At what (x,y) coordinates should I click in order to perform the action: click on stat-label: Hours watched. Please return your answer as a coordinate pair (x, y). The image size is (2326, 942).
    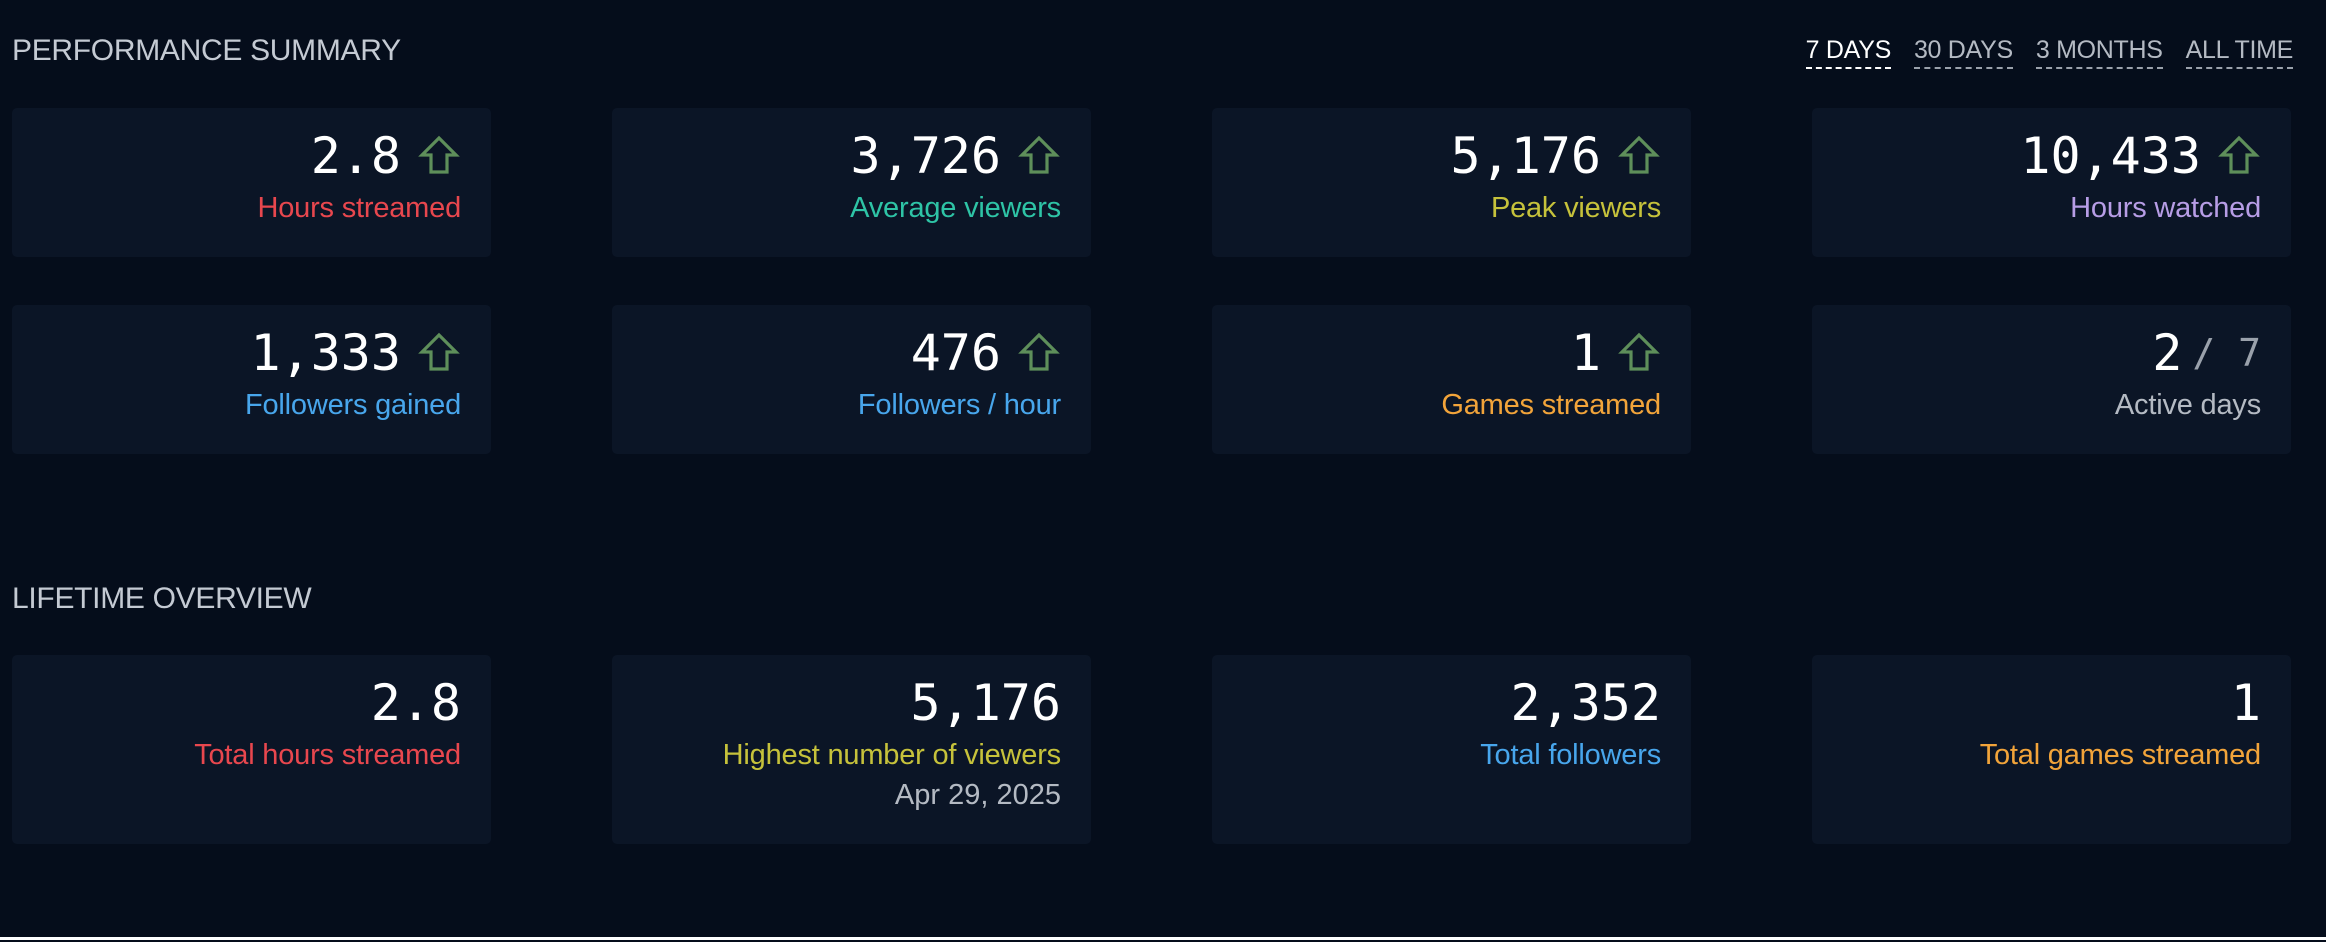
    Looking at the image, I should click on (2165, 208).